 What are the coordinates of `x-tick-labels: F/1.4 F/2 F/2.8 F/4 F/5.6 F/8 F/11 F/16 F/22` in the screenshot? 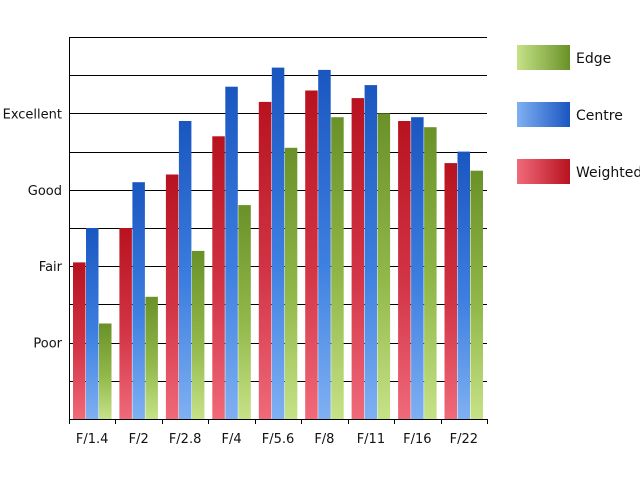 It's located at (277, 439).